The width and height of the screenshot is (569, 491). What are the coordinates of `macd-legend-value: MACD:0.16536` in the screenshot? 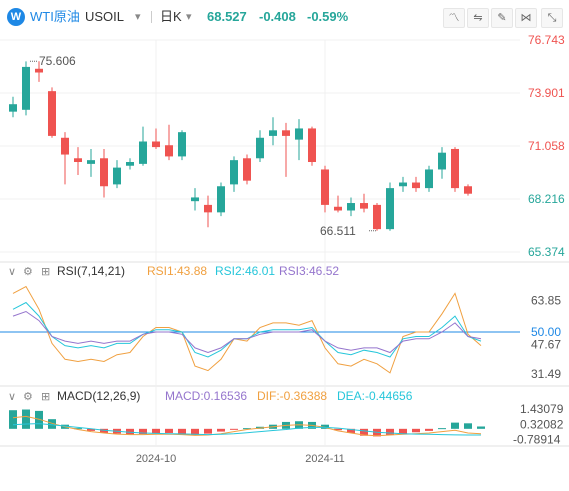 It's located at (206, 396).